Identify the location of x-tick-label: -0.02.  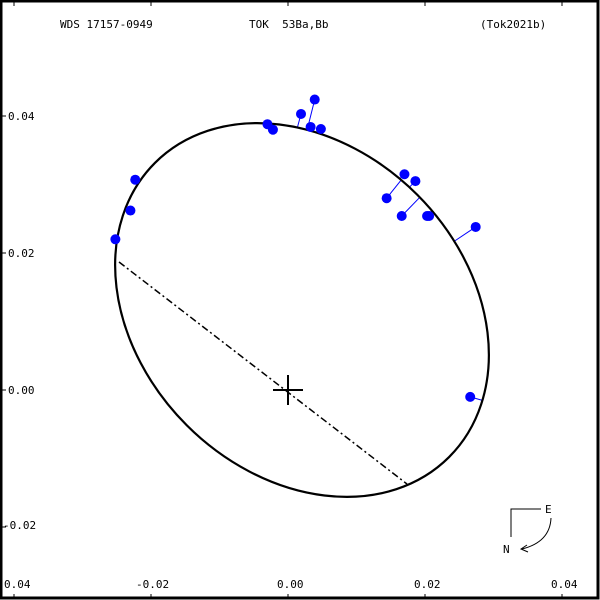
(152, 584).